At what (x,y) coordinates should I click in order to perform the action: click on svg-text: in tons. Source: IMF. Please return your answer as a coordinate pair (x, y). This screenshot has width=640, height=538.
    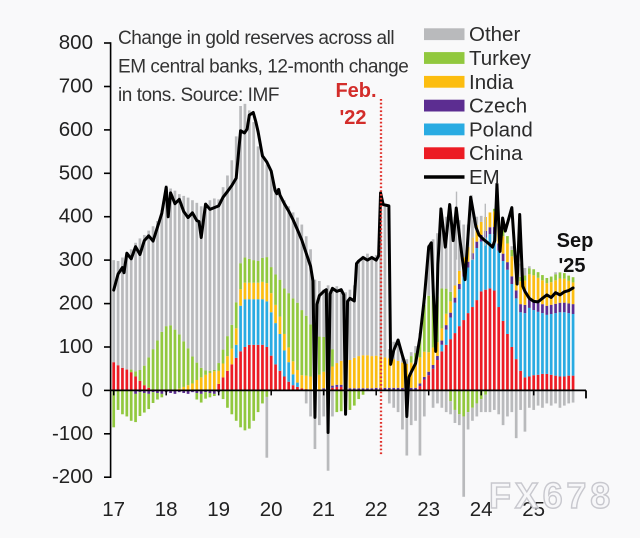
    Looking at the image, I should click on (198, 95).